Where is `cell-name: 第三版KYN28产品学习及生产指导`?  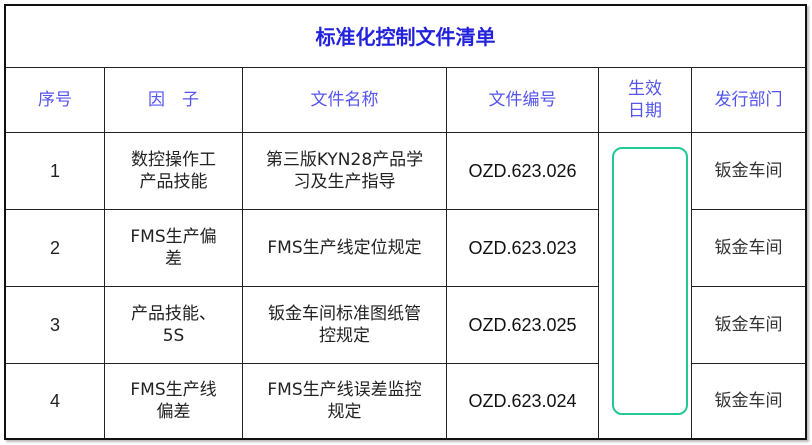
cell-name: 第三版KYN28产品学习及生产指导 is located at coordinates (345, 171).